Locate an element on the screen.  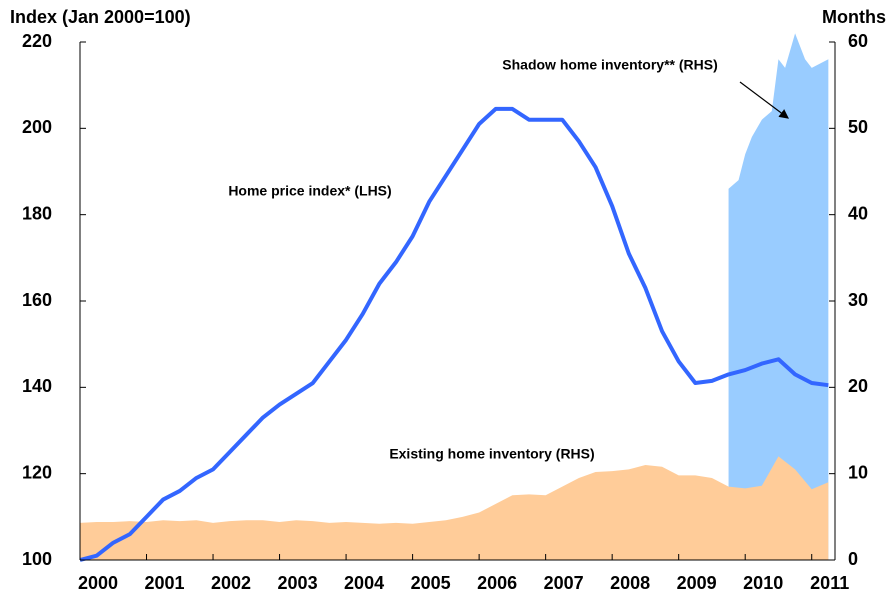
arrow is located at coordinates (764, 100).